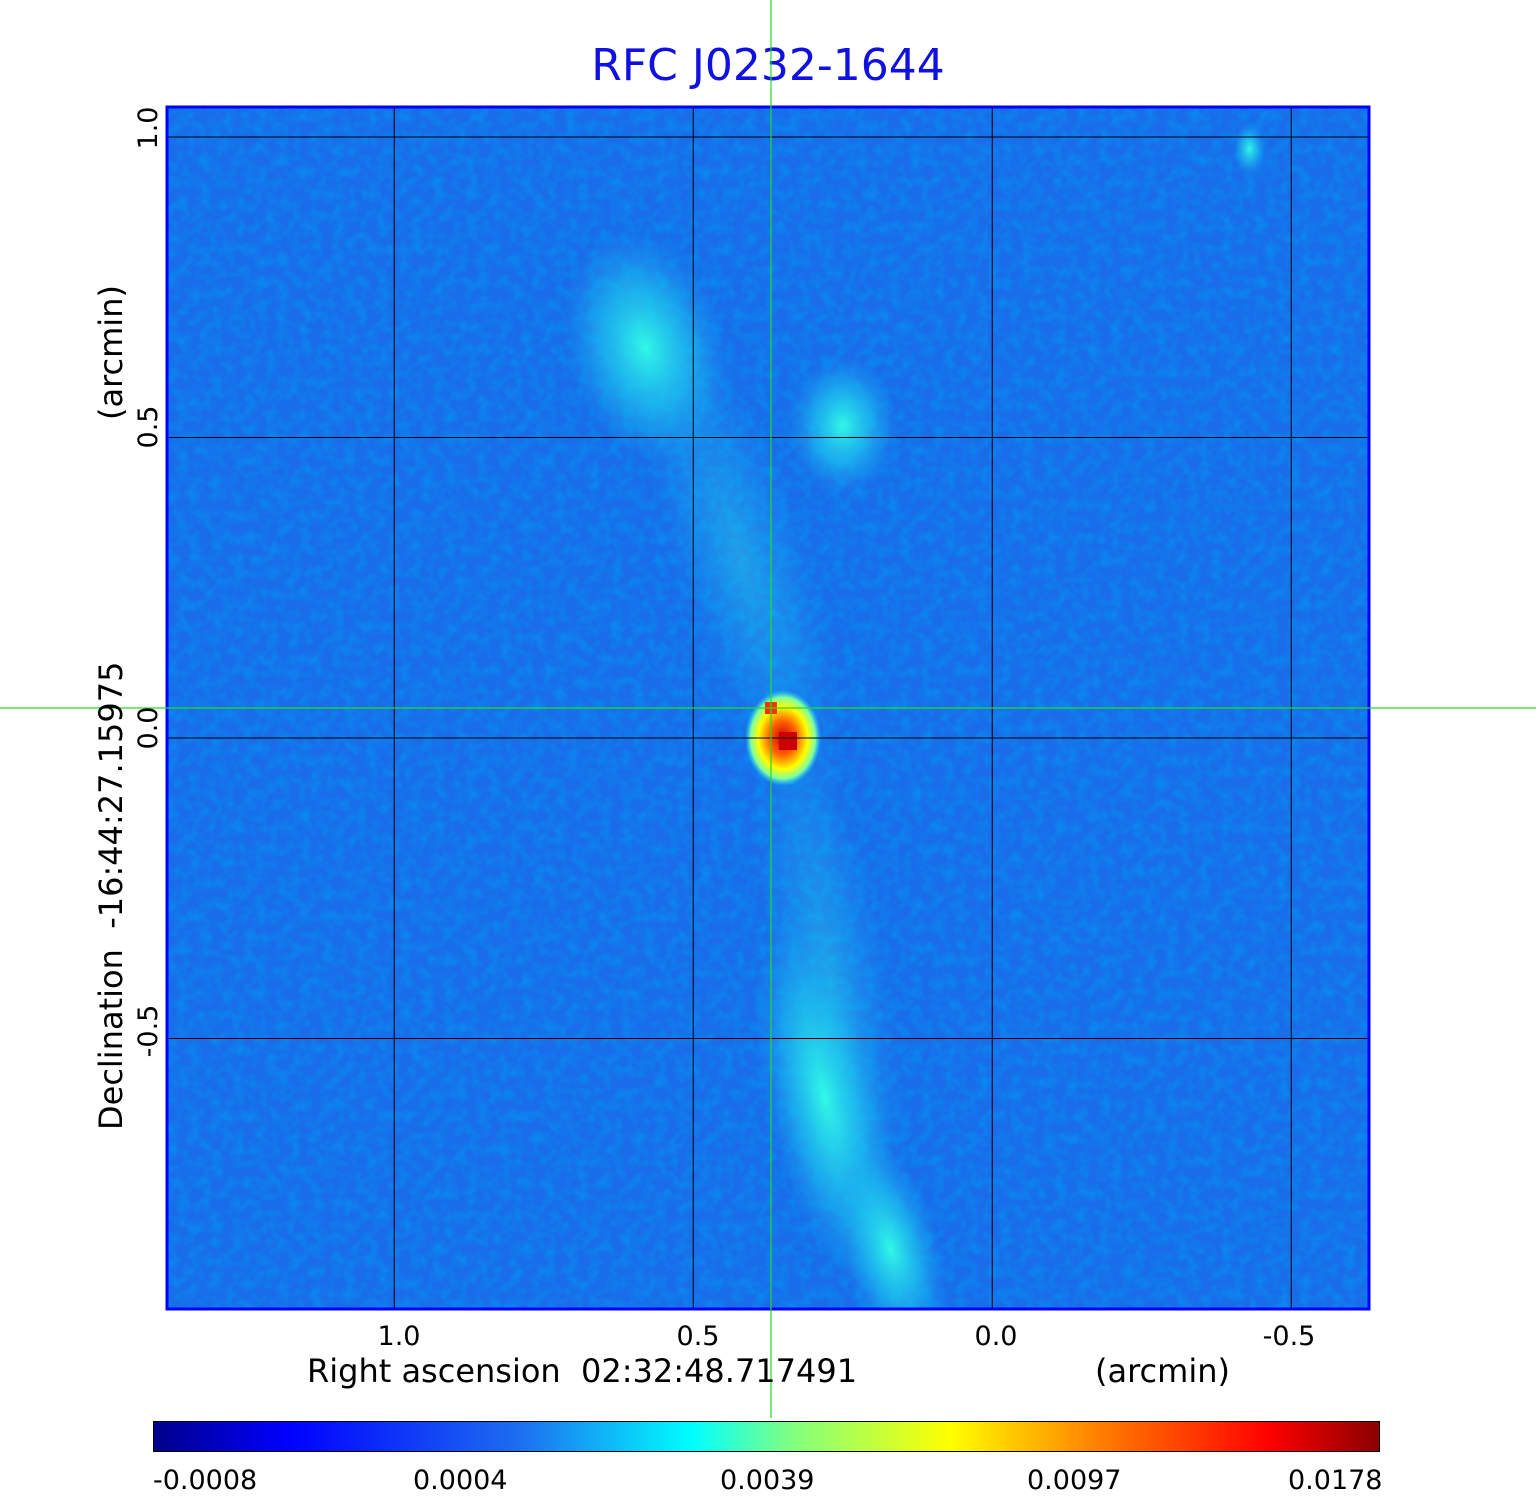 The width and height of the screenshot is (1536, 1511). I want to click on core-pixel, so click(787, 741).